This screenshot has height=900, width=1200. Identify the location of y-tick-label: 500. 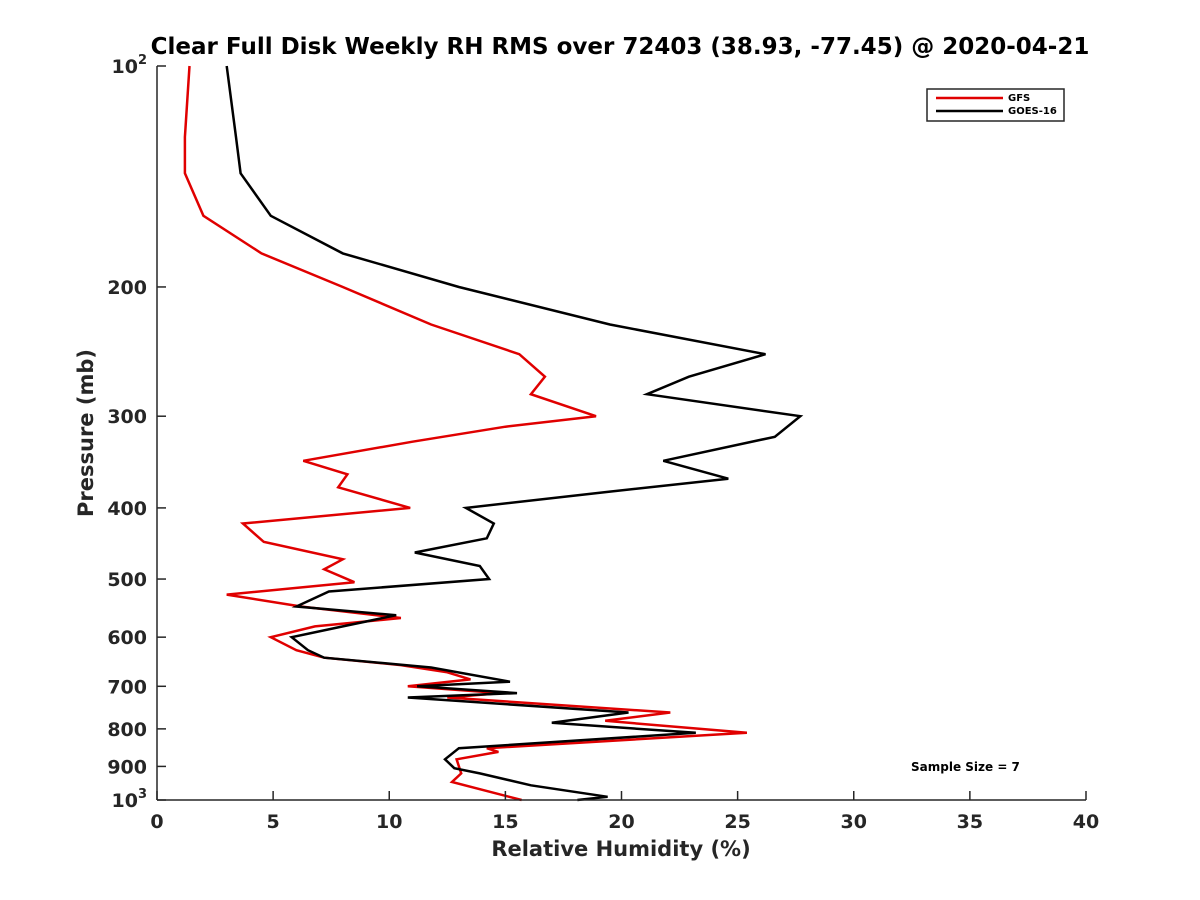
(127, 580).